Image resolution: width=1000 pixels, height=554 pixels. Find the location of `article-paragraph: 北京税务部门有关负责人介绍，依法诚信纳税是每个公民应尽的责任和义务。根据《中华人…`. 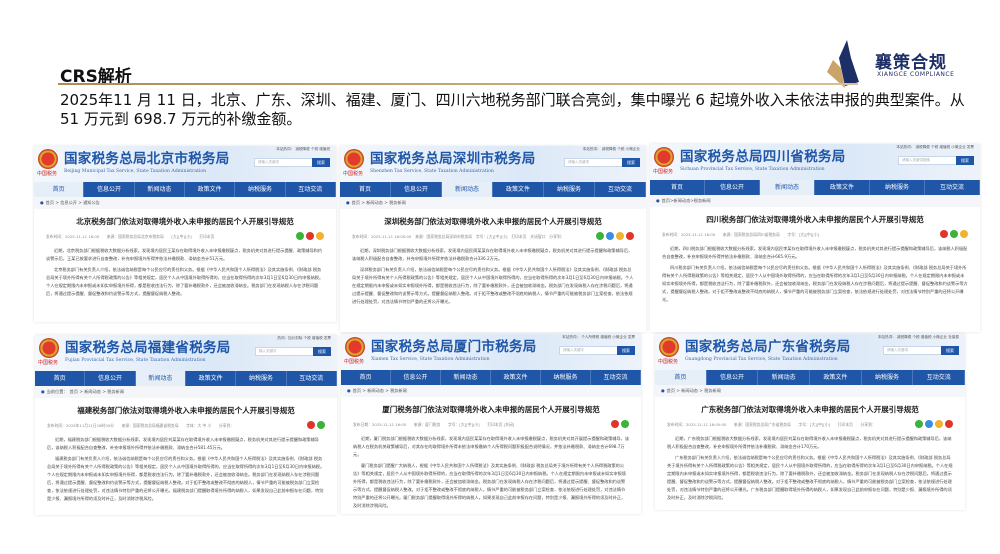

article-paragraph: 北京税务部门有关负责人介绍，依法诚信纳税是每个公民应尽的责任和义务。根据《中华人… is located at coordinates (185, 281).